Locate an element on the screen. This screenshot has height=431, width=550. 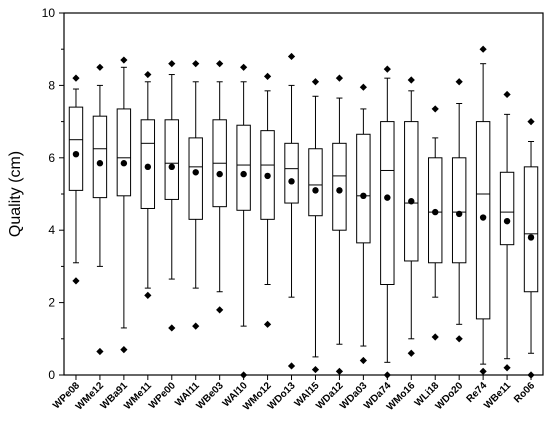
x-tick-label: Ro06 is located at coordinates (524, 392).